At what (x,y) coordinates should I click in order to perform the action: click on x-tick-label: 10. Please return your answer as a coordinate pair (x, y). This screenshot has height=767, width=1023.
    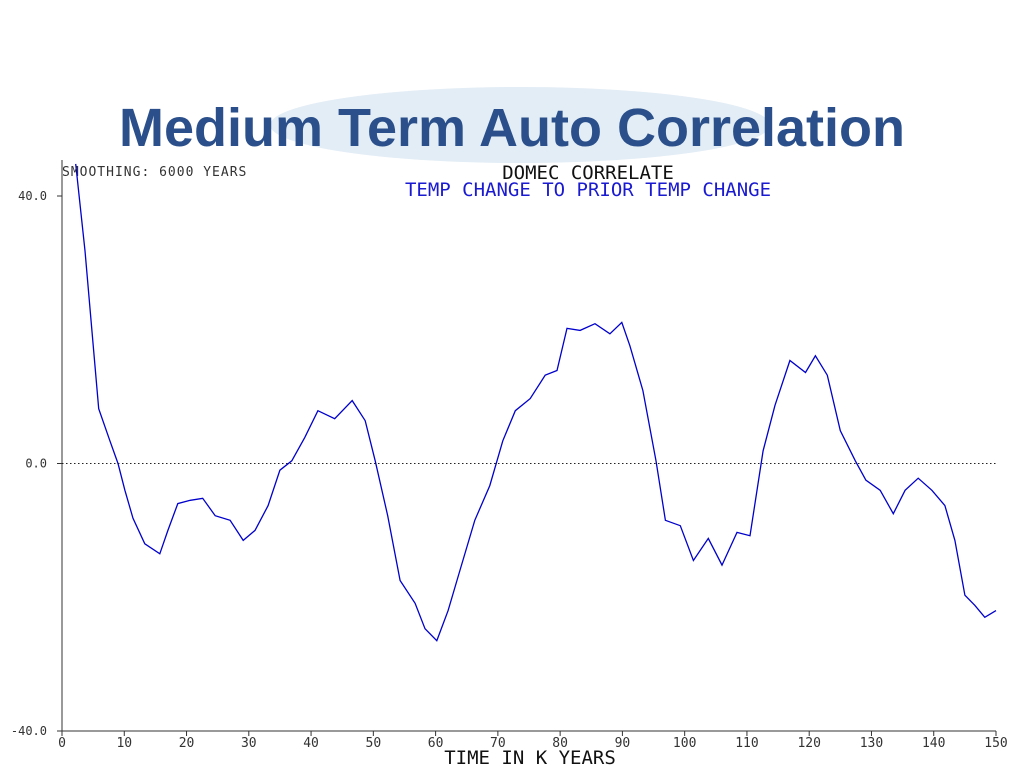
    Looking at the image, I should click on (124, 743).